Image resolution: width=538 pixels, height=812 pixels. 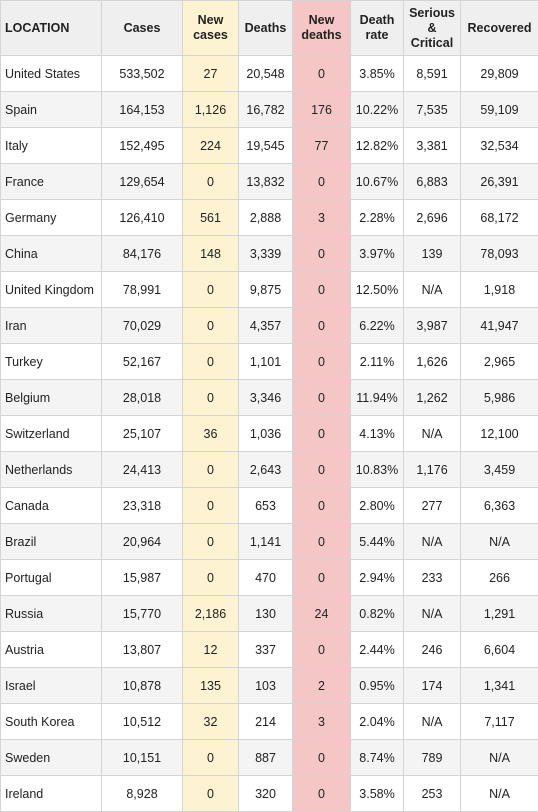 I want to click on cell-recovered: 1,918, so click(x=499, y=290).